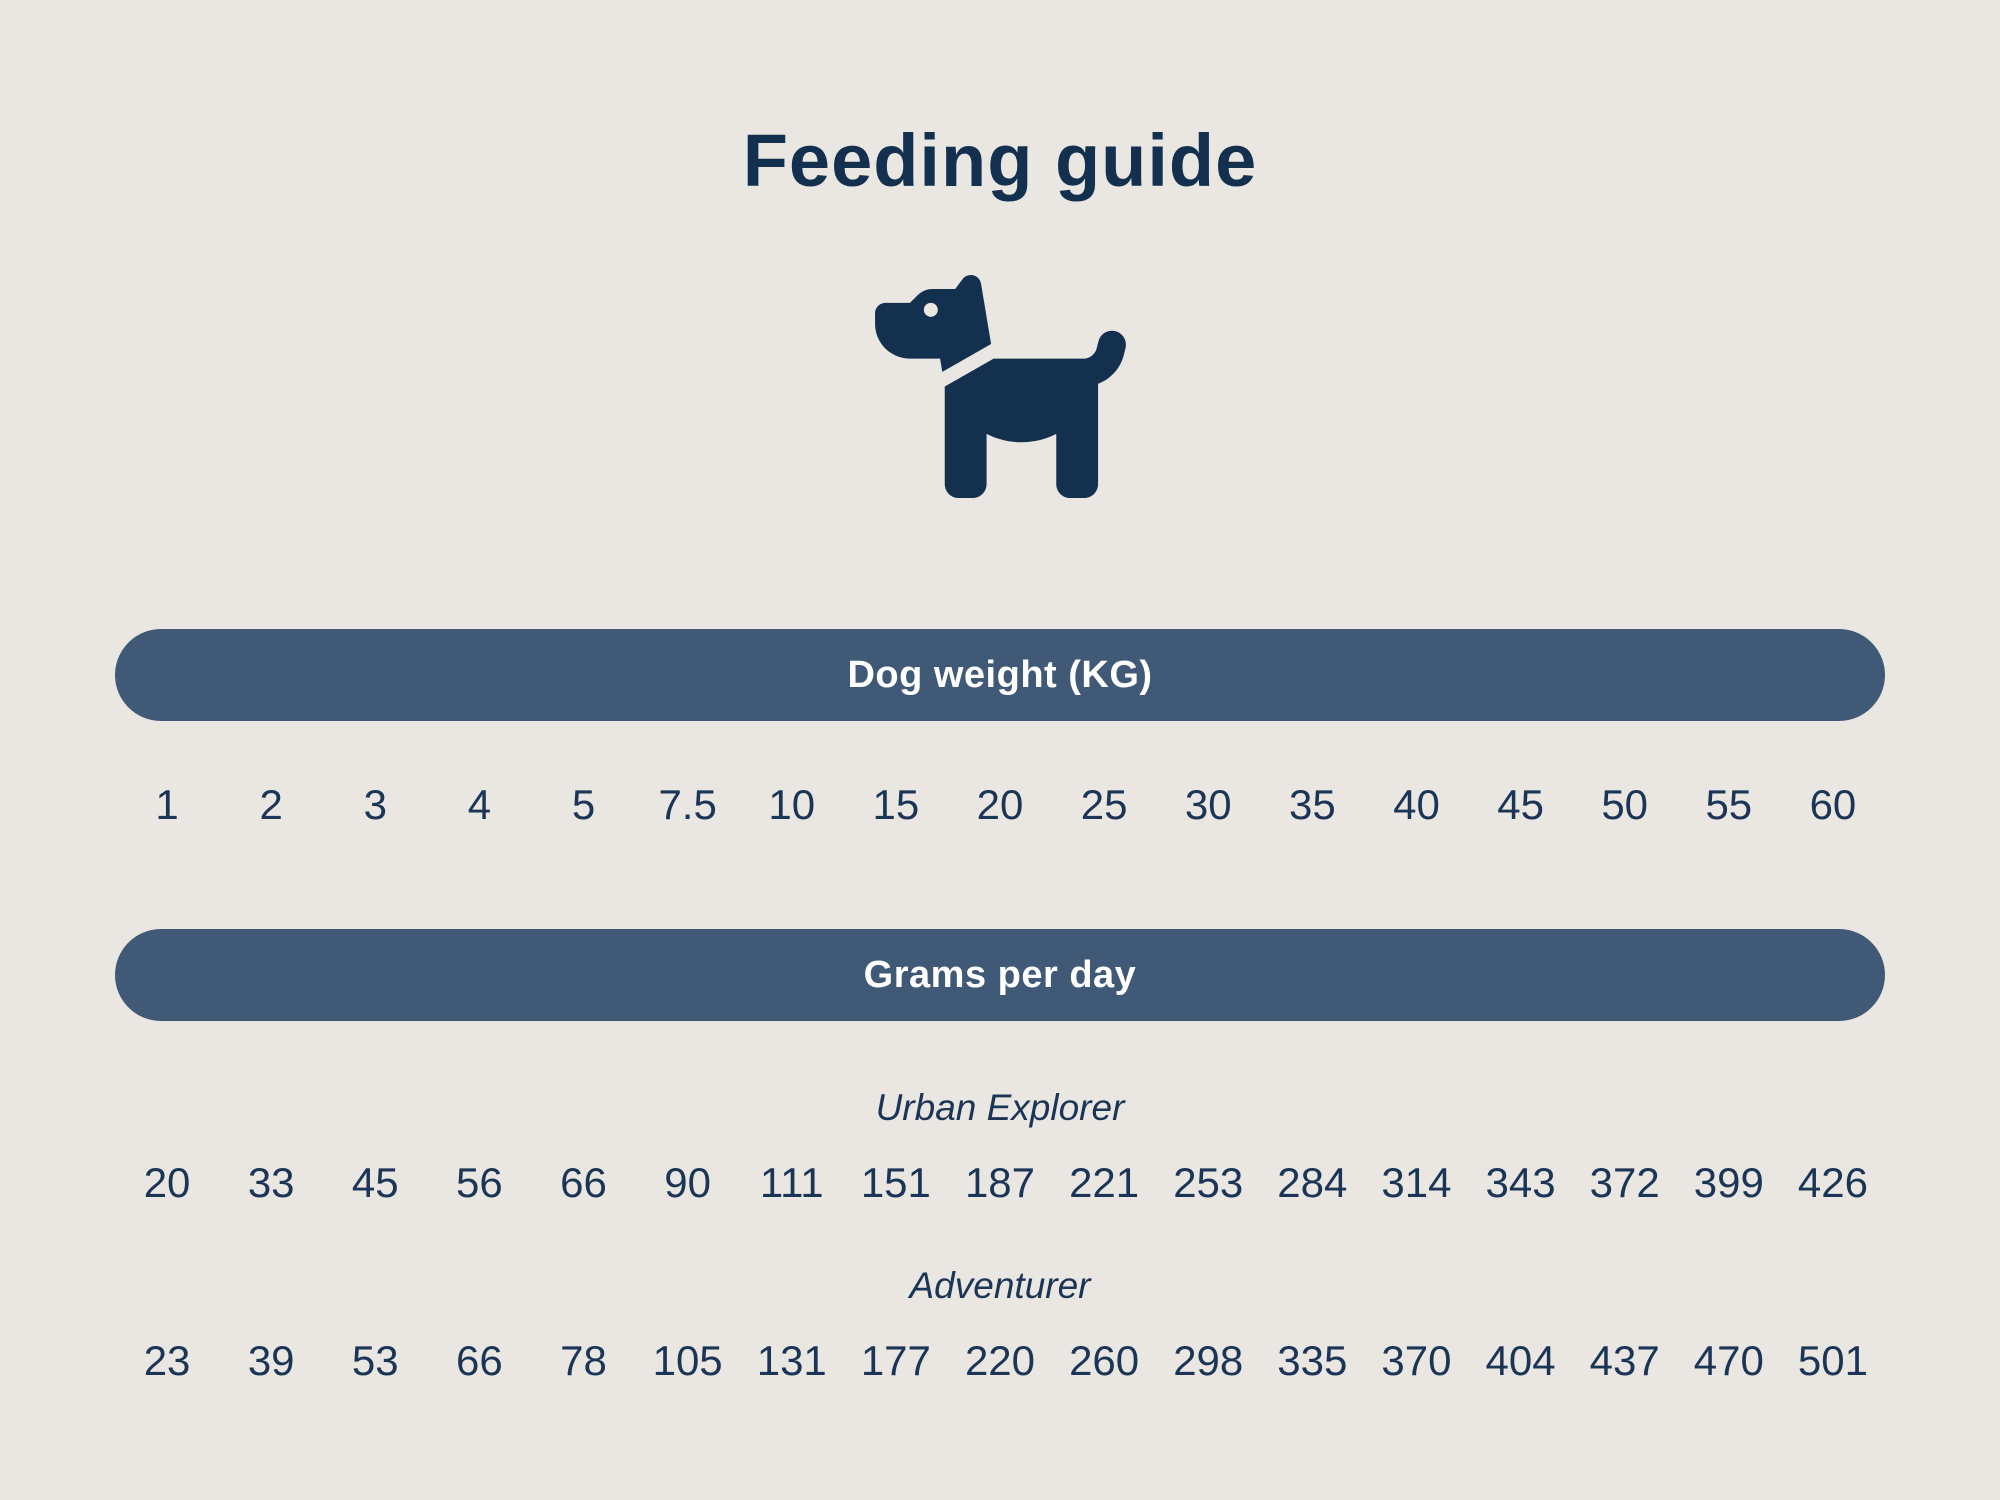  What do you see at coordinates (271, 1360) in the screenshot?
I see `adventurer-cell: 39` at bounding box center [271, 1360].